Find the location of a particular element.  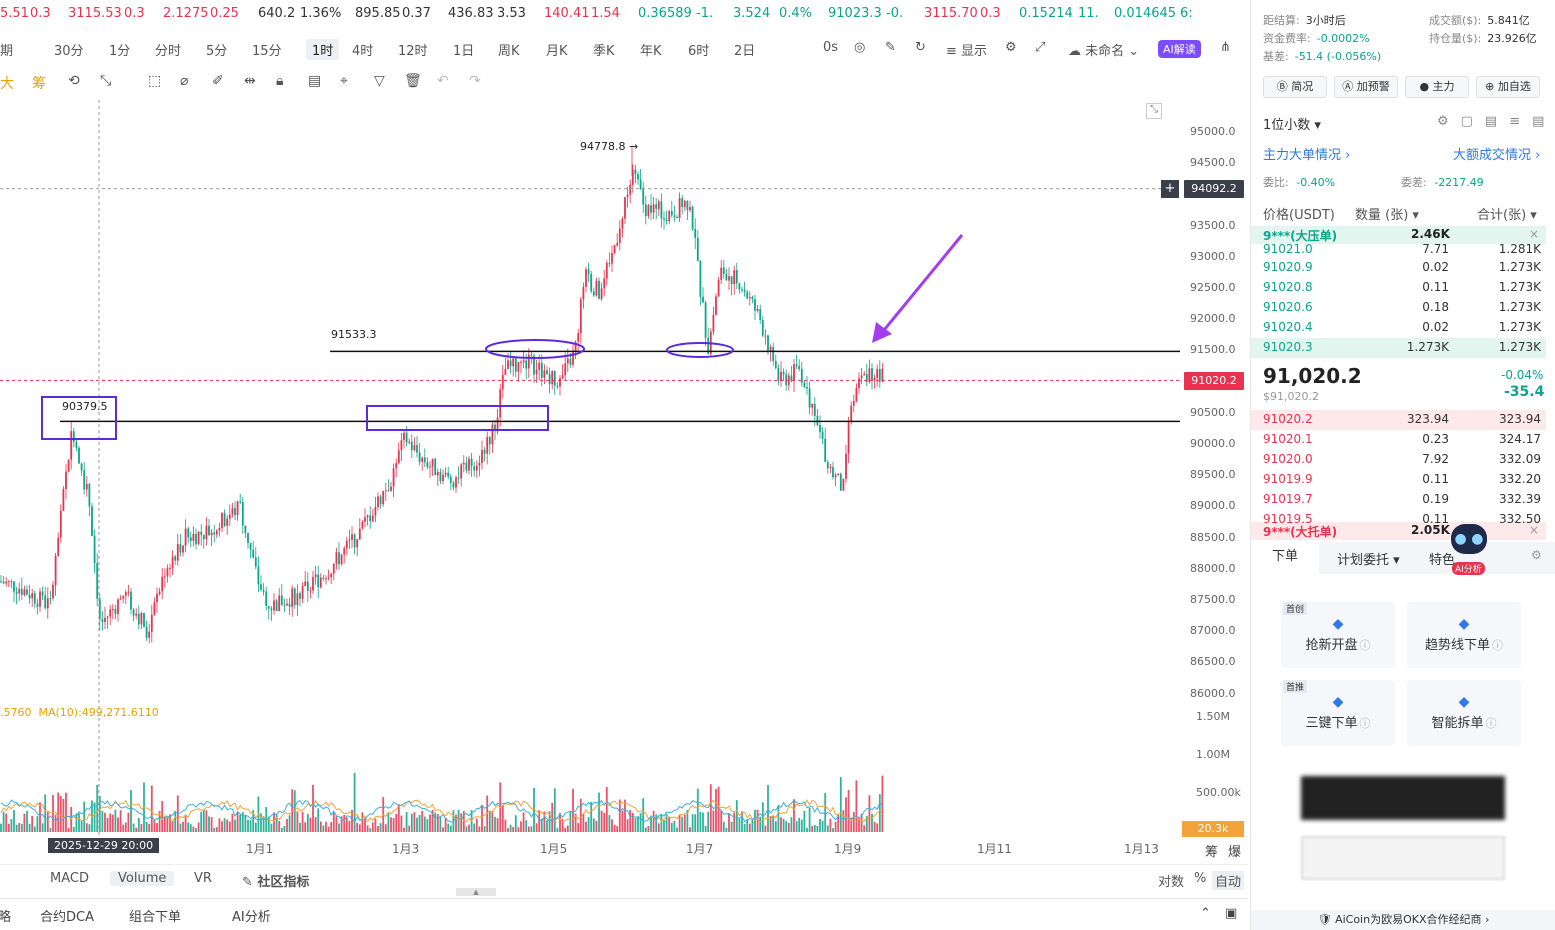

tool-big: 大 is located at coordinates (7, 83).